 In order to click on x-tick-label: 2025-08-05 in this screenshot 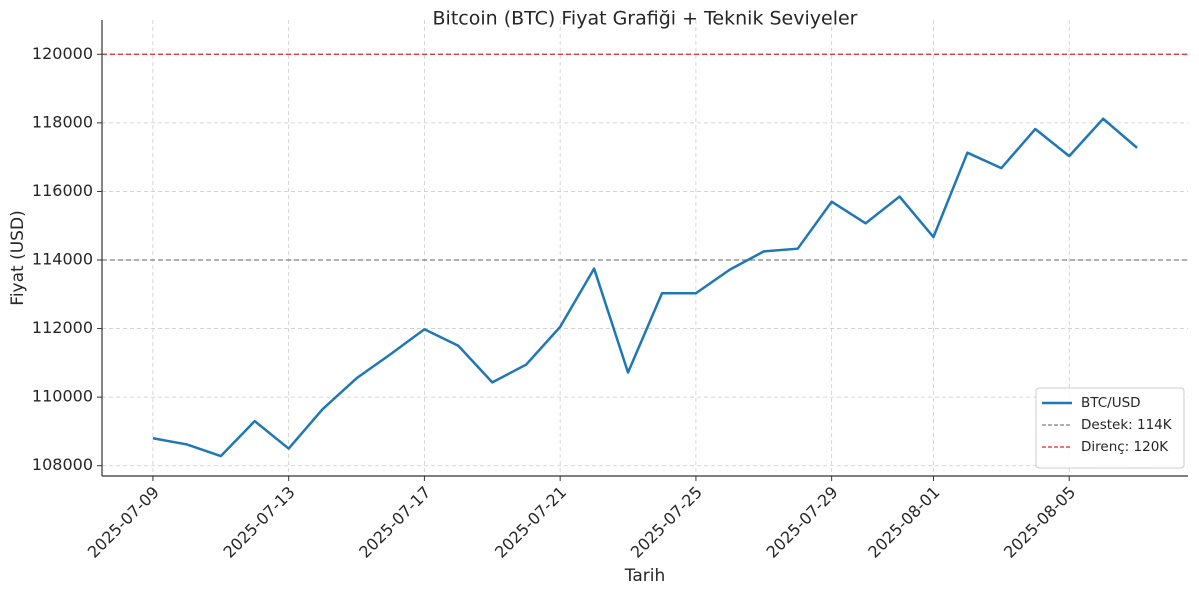, I will do `click(1039, 522)`.